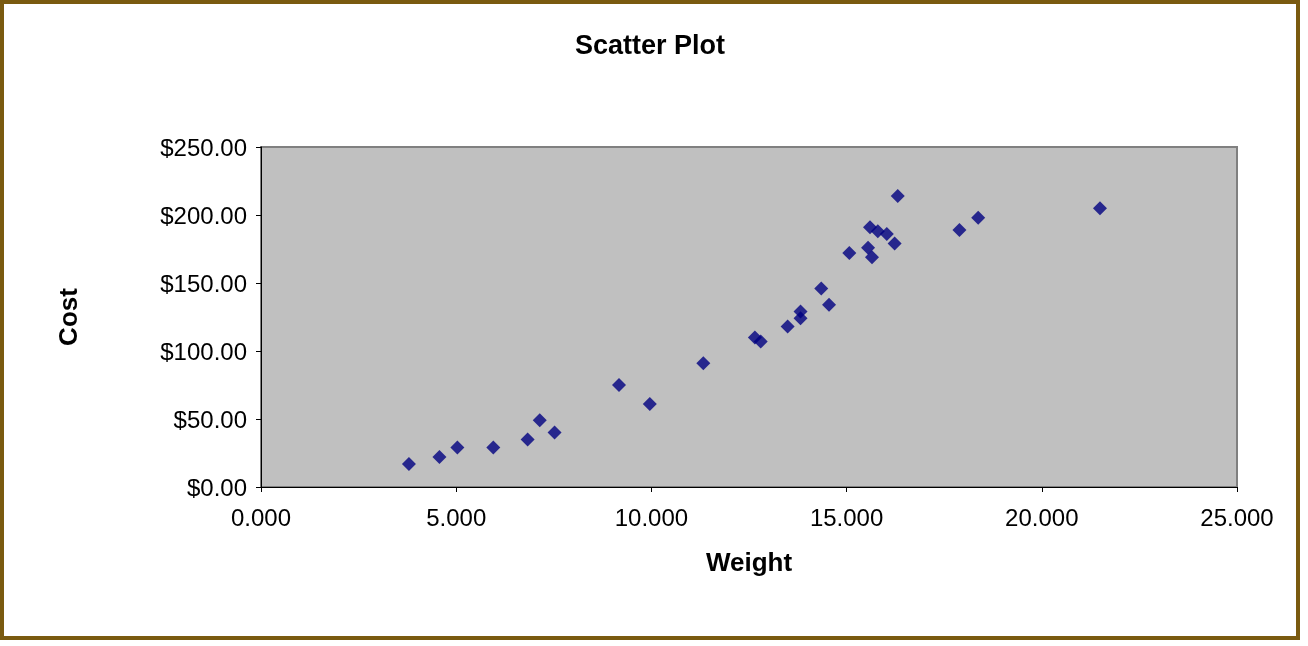 The image size is (1308, 646). Describe the element at coordinates (456, 517) in the screenshot. I see `x-tick-label: 5.000` at that location.